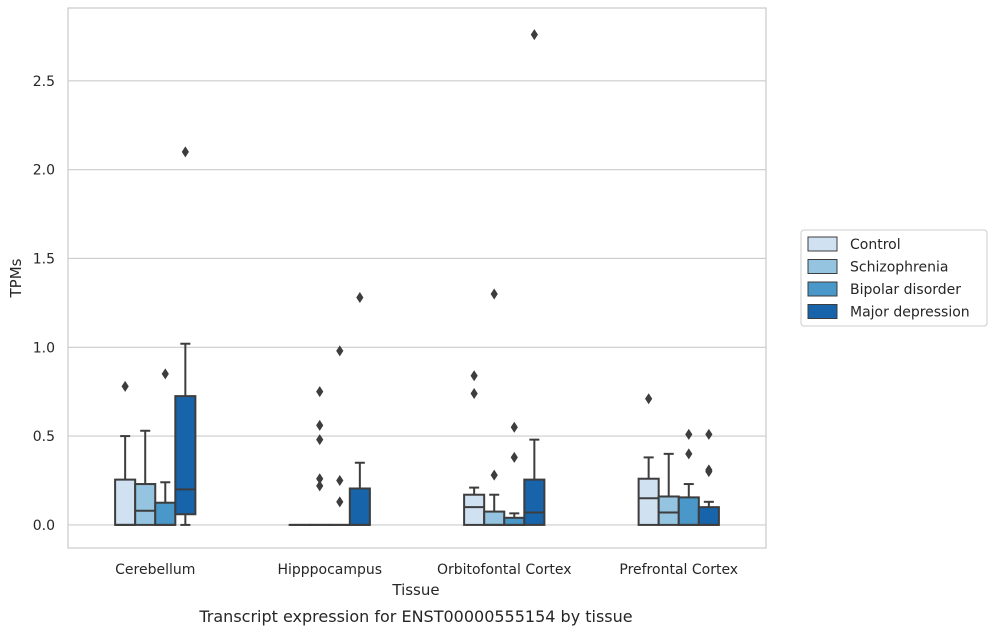 The height and width of the screenshot is (634, 997). I want to click on x-tick-label: Orbitofontal Cortex, so click(504, 570).